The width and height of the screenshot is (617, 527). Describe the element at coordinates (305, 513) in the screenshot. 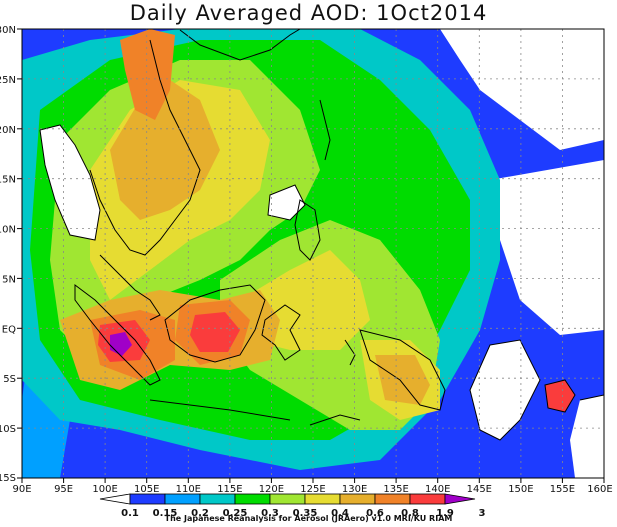

I see `colorbar-label: 0.35` at that location.